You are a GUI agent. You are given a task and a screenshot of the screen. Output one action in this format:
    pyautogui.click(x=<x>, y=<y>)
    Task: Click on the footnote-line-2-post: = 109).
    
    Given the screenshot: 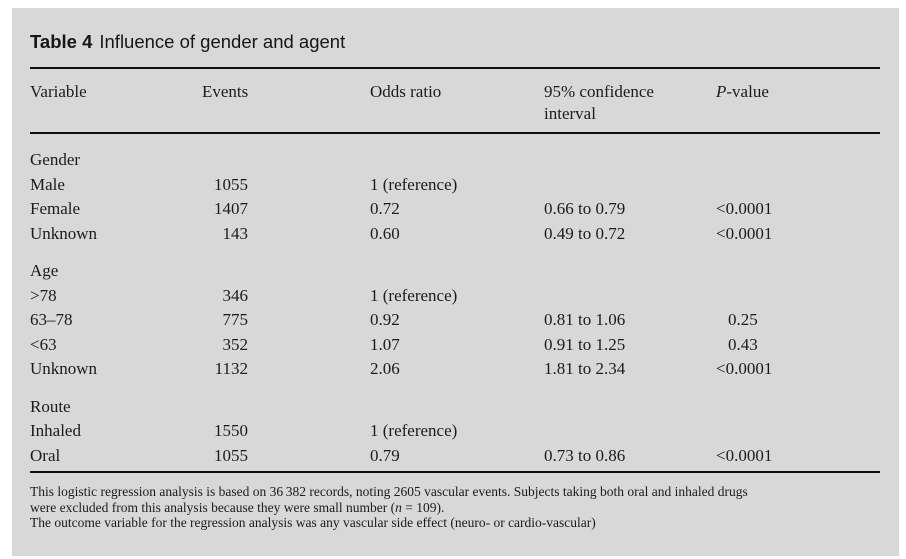 What is the action you would take?
    pyautogui.click(x=423, y=507)
    